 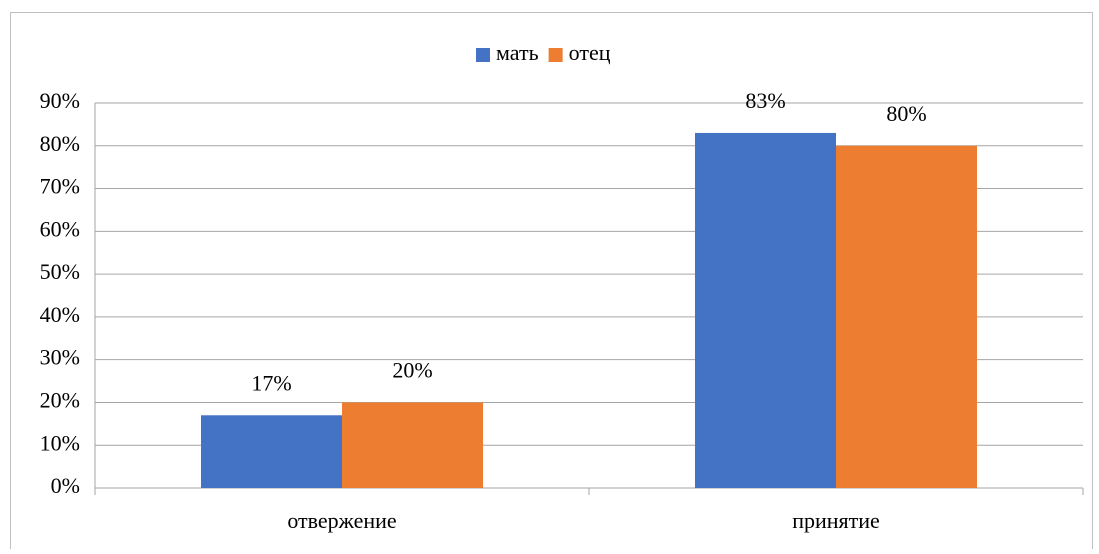 What do you see at coordinates (60, 357) in the screenshot?
I see `y-tick-label: 30%` at bounding box center [60, 357].